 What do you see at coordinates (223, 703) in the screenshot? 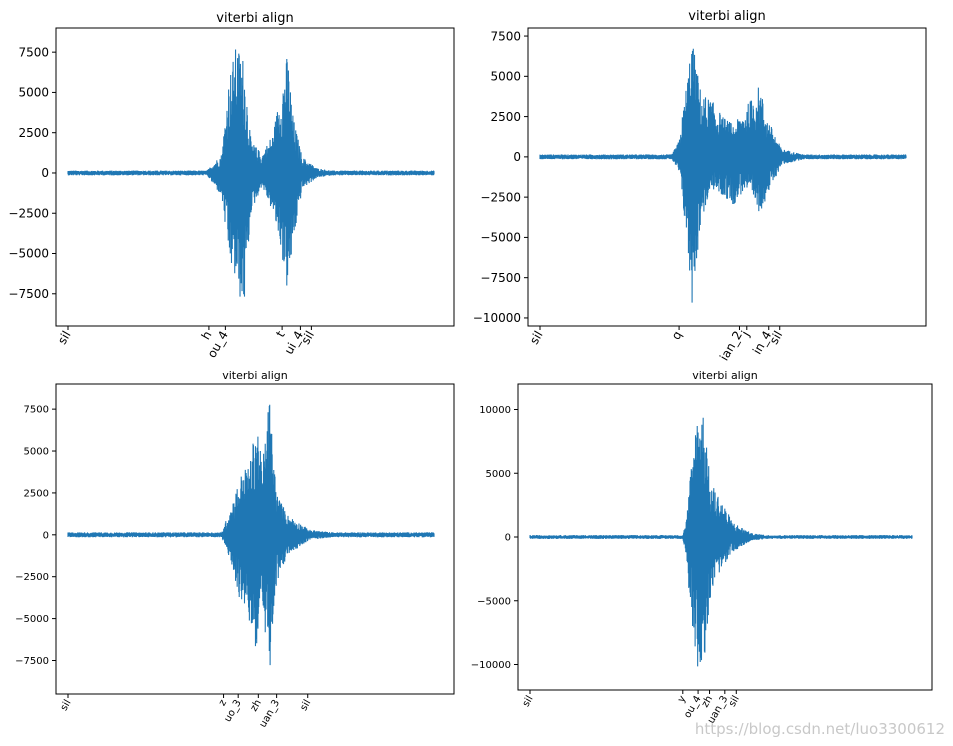
I see `x-tick-label-z: z` at bounding box center [223, 703].